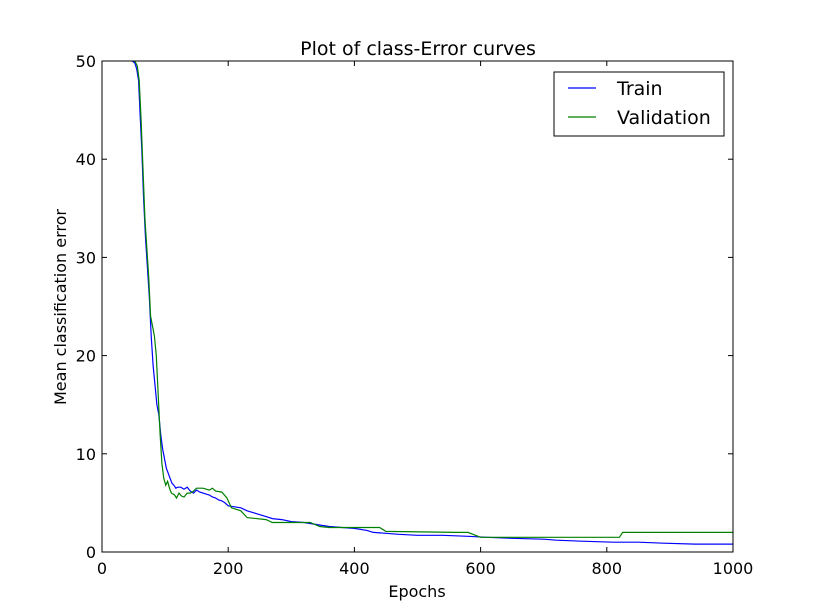 The width and height of the screenshot is (815, 615). What do you see at coordinates (639, 104) in the screenshot?
I see `legend-box` at bounding box center [639, 104].